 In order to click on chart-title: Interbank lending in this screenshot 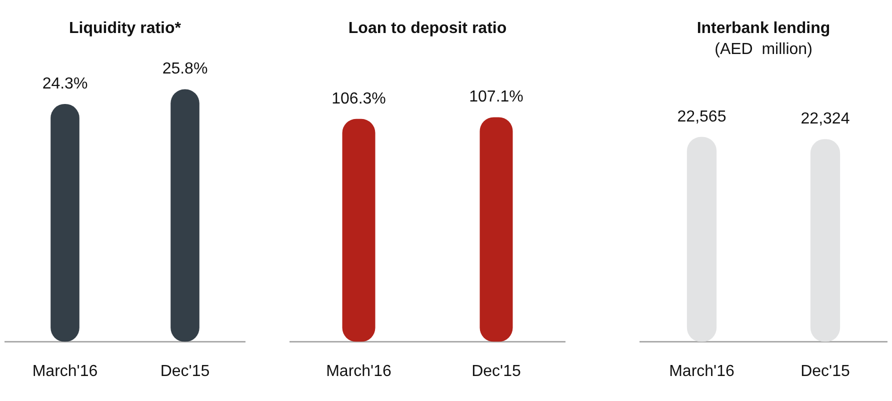, I will do `click(763, 29)`.